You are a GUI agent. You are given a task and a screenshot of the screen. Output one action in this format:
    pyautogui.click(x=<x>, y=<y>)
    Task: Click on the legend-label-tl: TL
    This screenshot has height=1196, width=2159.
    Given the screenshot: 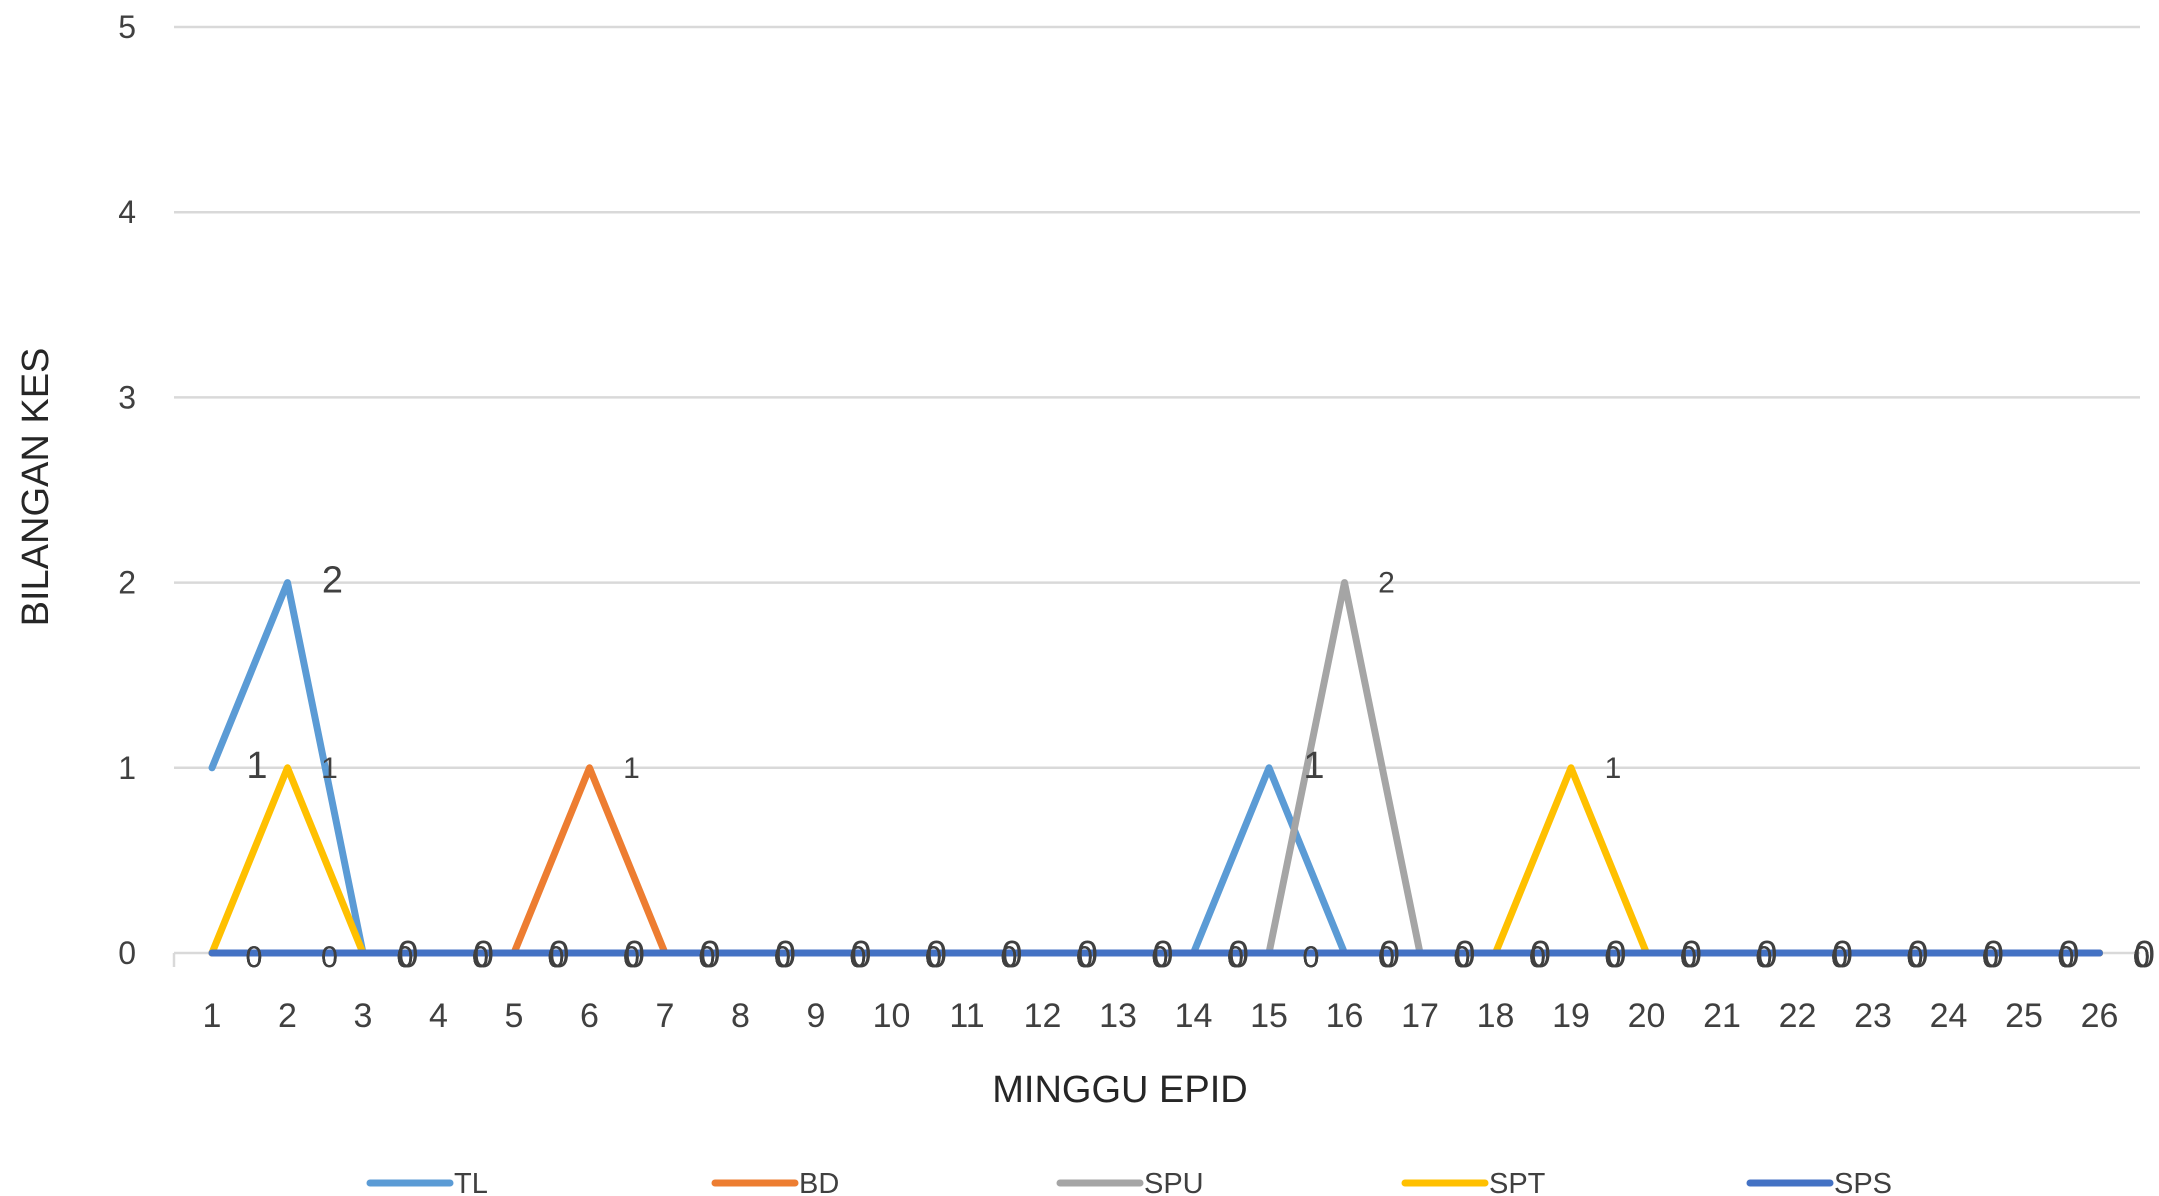 What is the action you would take?
    pyautogui.click(x=471, y=1182)
    